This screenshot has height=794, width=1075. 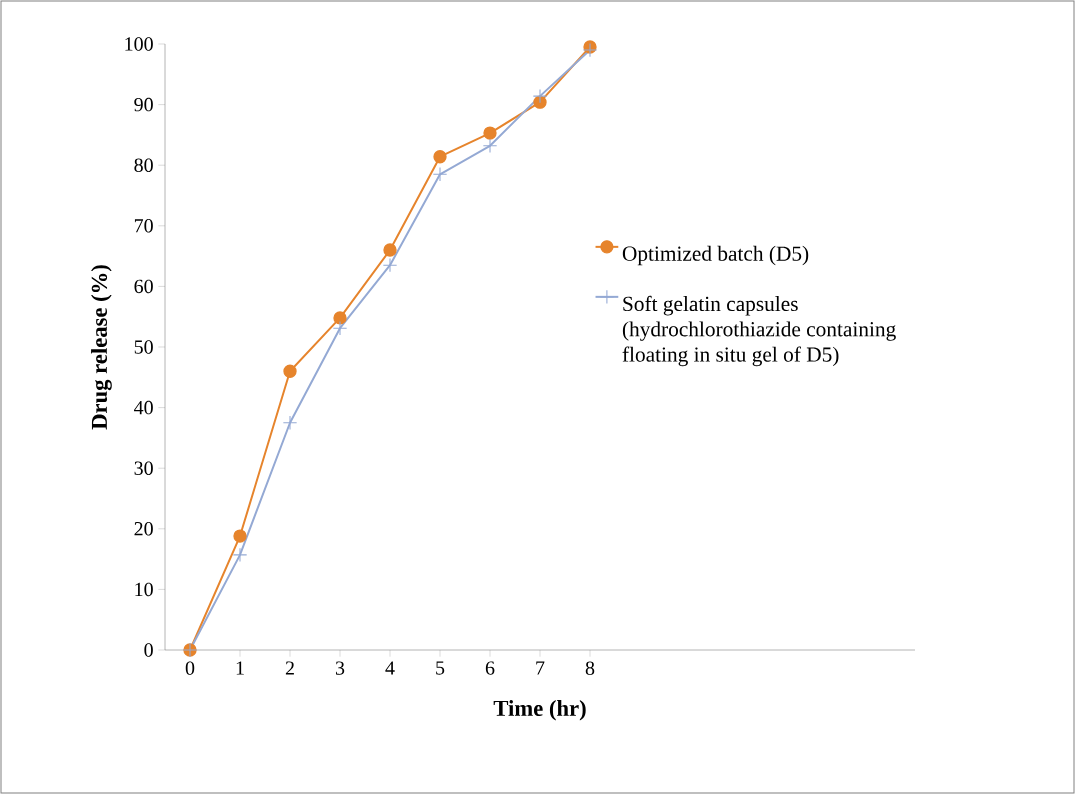 What do you see at coordinates (240, 668) in the screenshot?
I see `x-tick-label: 1` at bounding box center [240, 668].